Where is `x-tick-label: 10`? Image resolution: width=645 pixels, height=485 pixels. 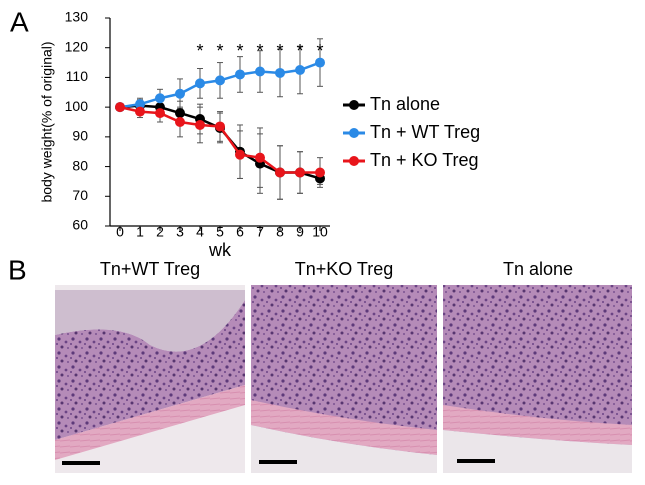 x-tick-label: 10 is located at coordinates (320, 232).